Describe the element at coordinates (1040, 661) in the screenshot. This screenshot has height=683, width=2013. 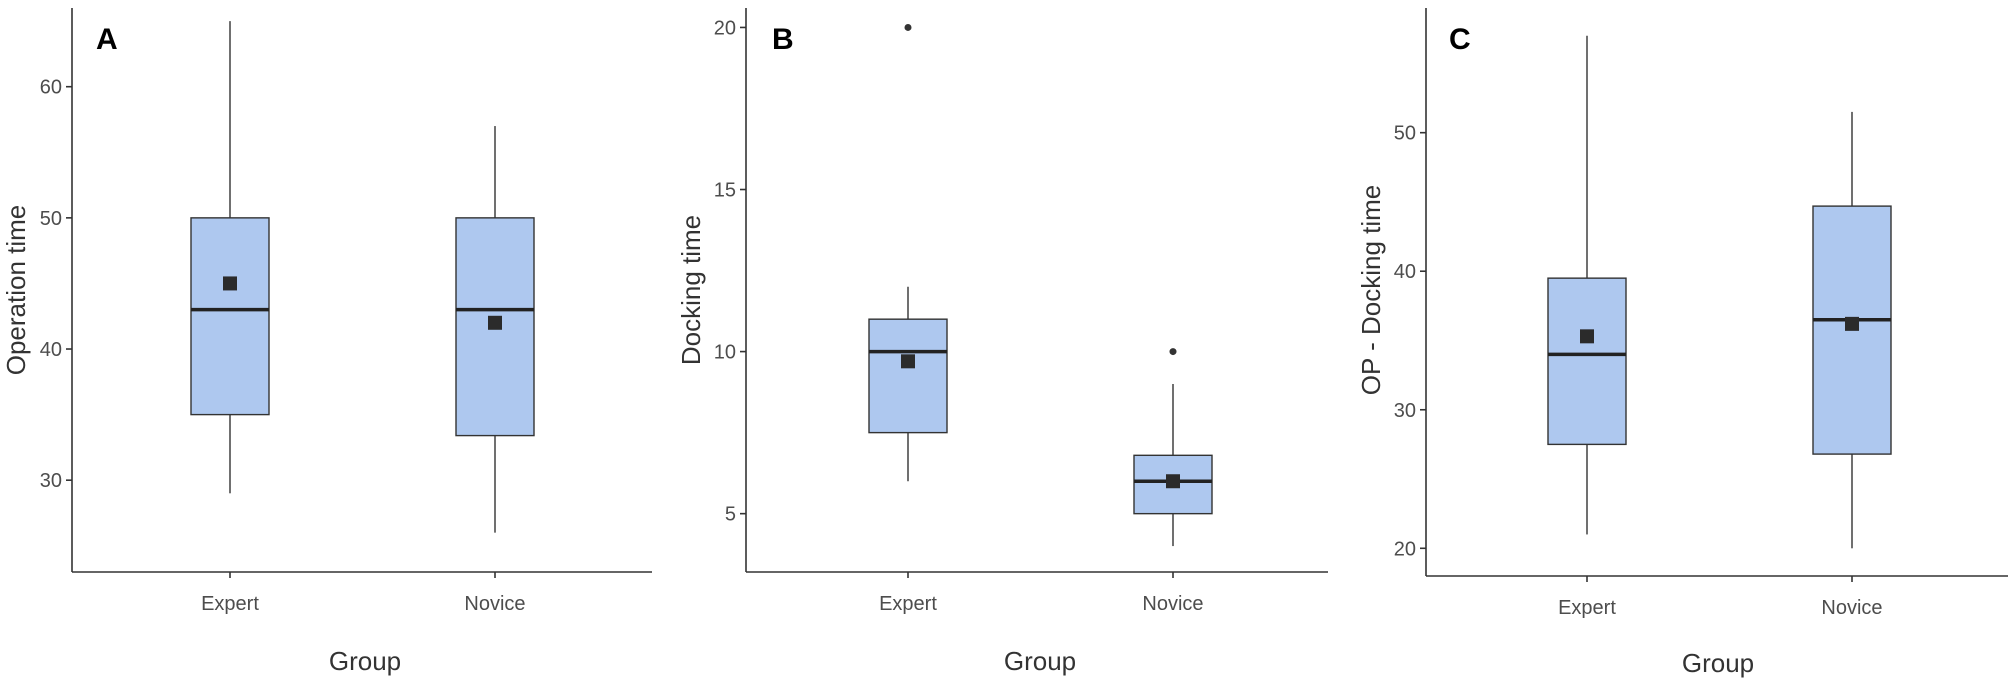
I see `x-axis-title-b: Group` at that location.